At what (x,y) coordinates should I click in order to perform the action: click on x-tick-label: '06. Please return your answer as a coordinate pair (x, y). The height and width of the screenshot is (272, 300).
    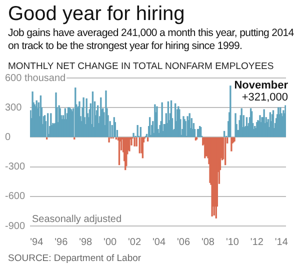
    Looking at the image, I should click on (183, 242).